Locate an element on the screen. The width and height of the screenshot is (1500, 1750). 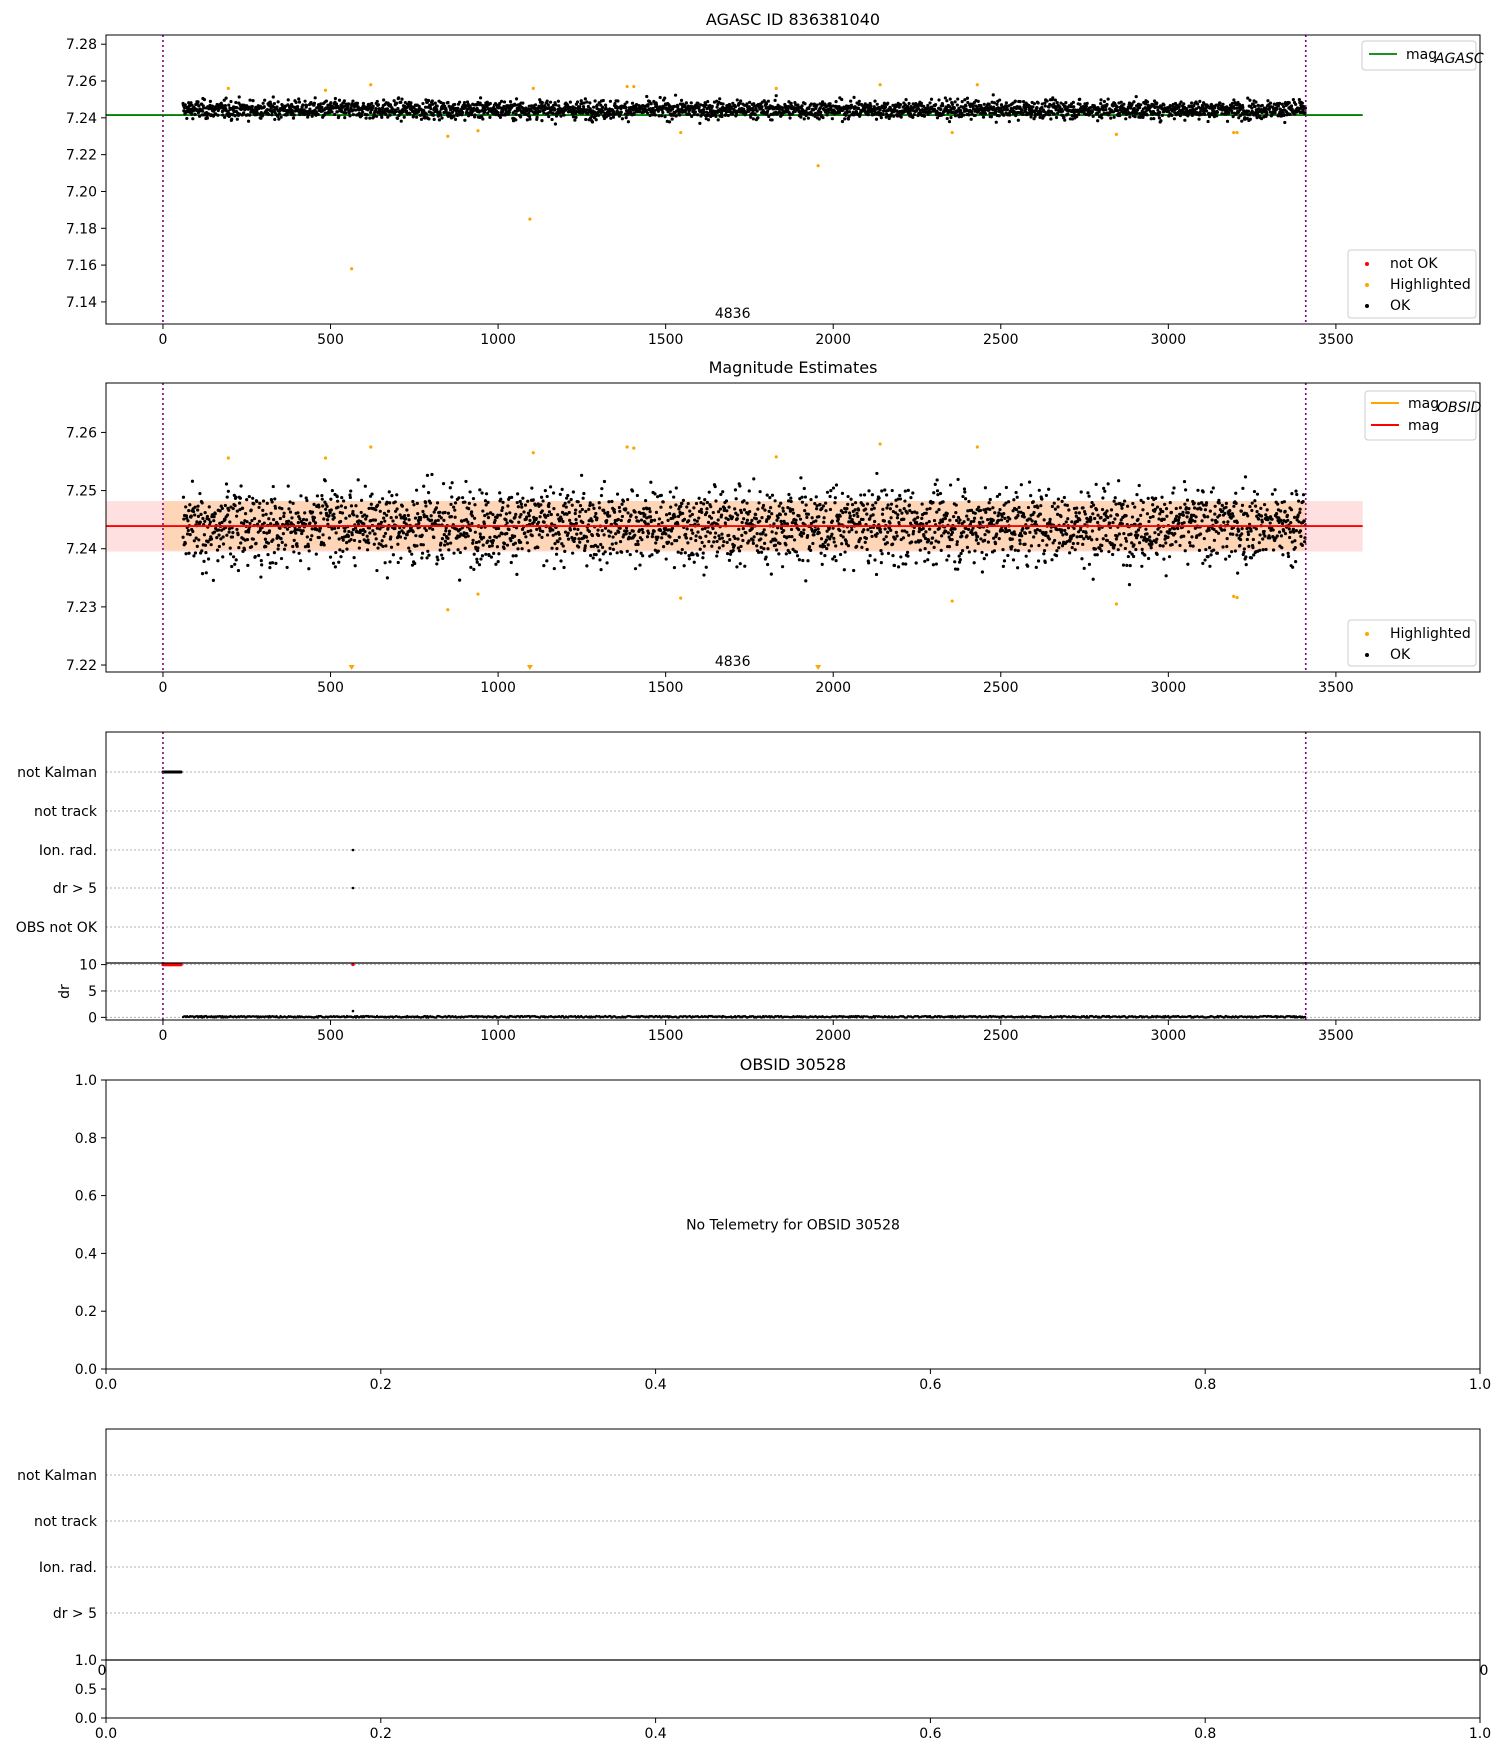
x-tick-label: 1500 is located at coordinates (666, 340).